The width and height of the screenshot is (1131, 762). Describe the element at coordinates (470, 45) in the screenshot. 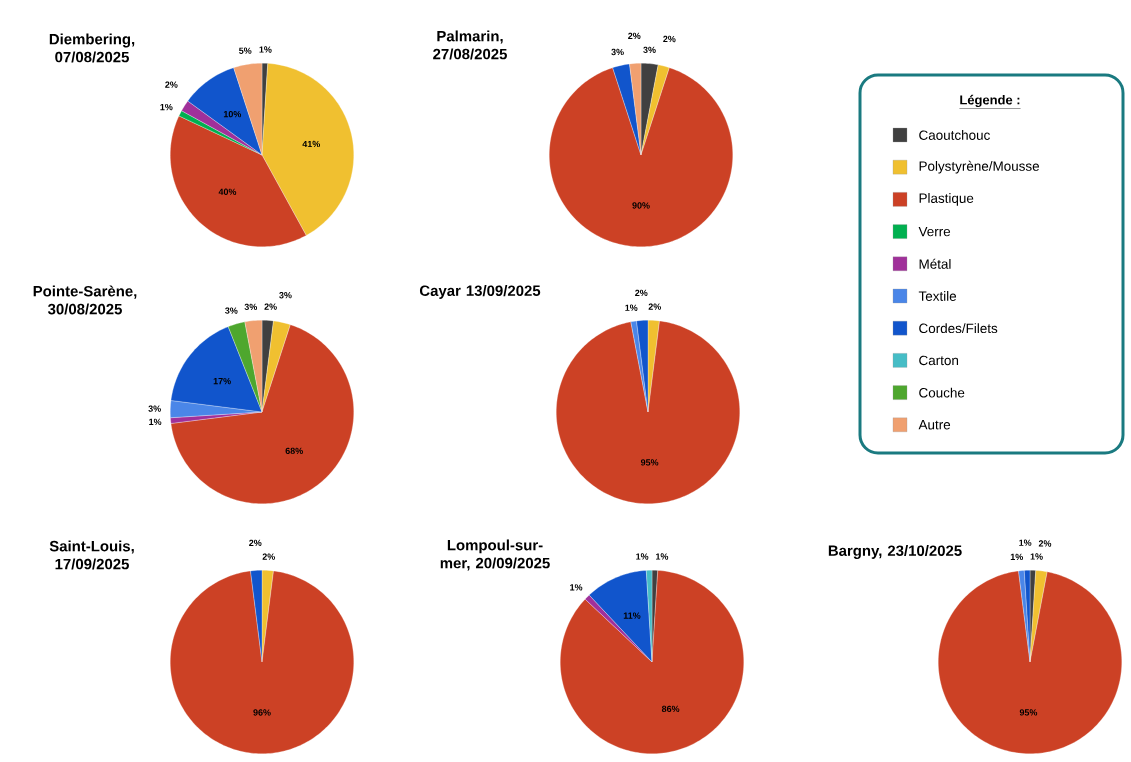

I see `chart-title: Palmarin, 27/08/2025` at that location.